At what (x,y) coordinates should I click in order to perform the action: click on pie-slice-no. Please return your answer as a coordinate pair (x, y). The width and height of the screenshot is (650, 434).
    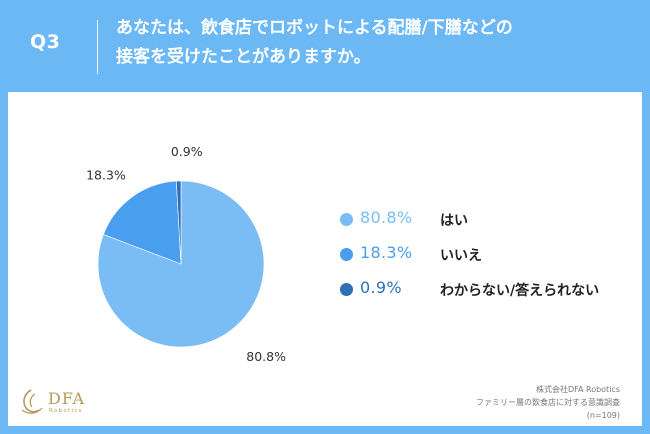
    Looking at the image, I should click on (142, 222).